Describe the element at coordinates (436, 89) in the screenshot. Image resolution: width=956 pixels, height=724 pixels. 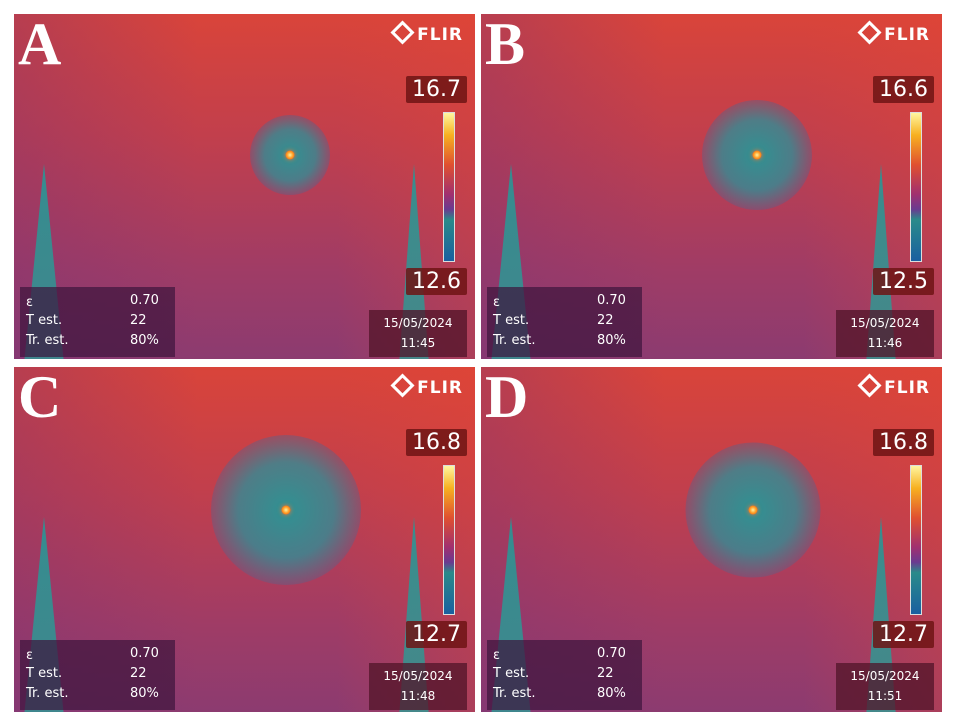
I see `max-temperature: 16.7` at that location.